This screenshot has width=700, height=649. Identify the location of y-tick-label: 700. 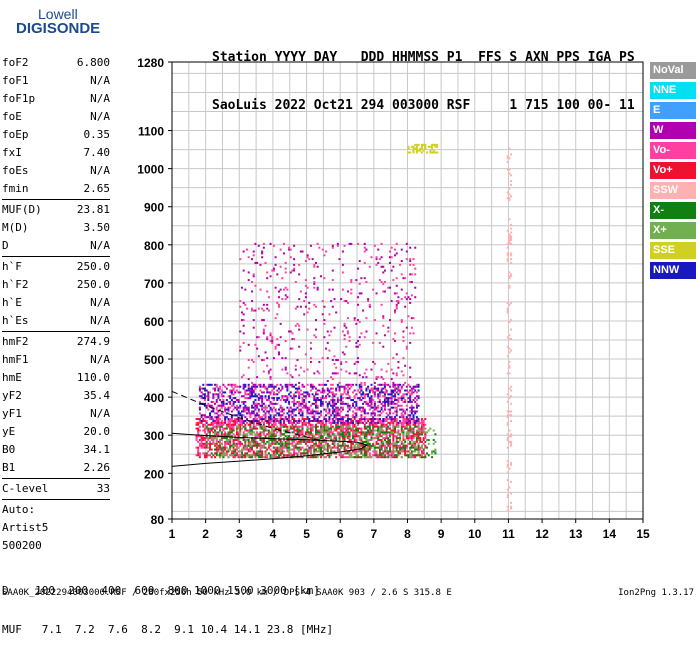
(154, 284).